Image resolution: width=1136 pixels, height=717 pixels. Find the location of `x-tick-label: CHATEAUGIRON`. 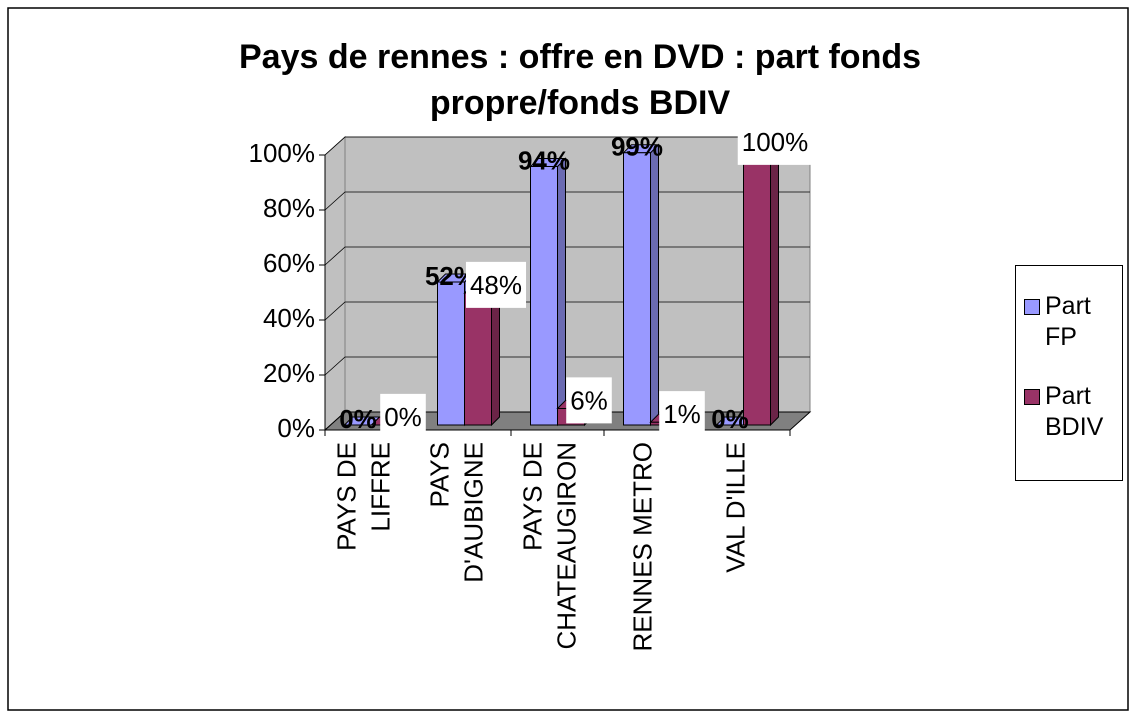

x-tick-label: CHATEAUGIRON is located at coordinates (566, 546).